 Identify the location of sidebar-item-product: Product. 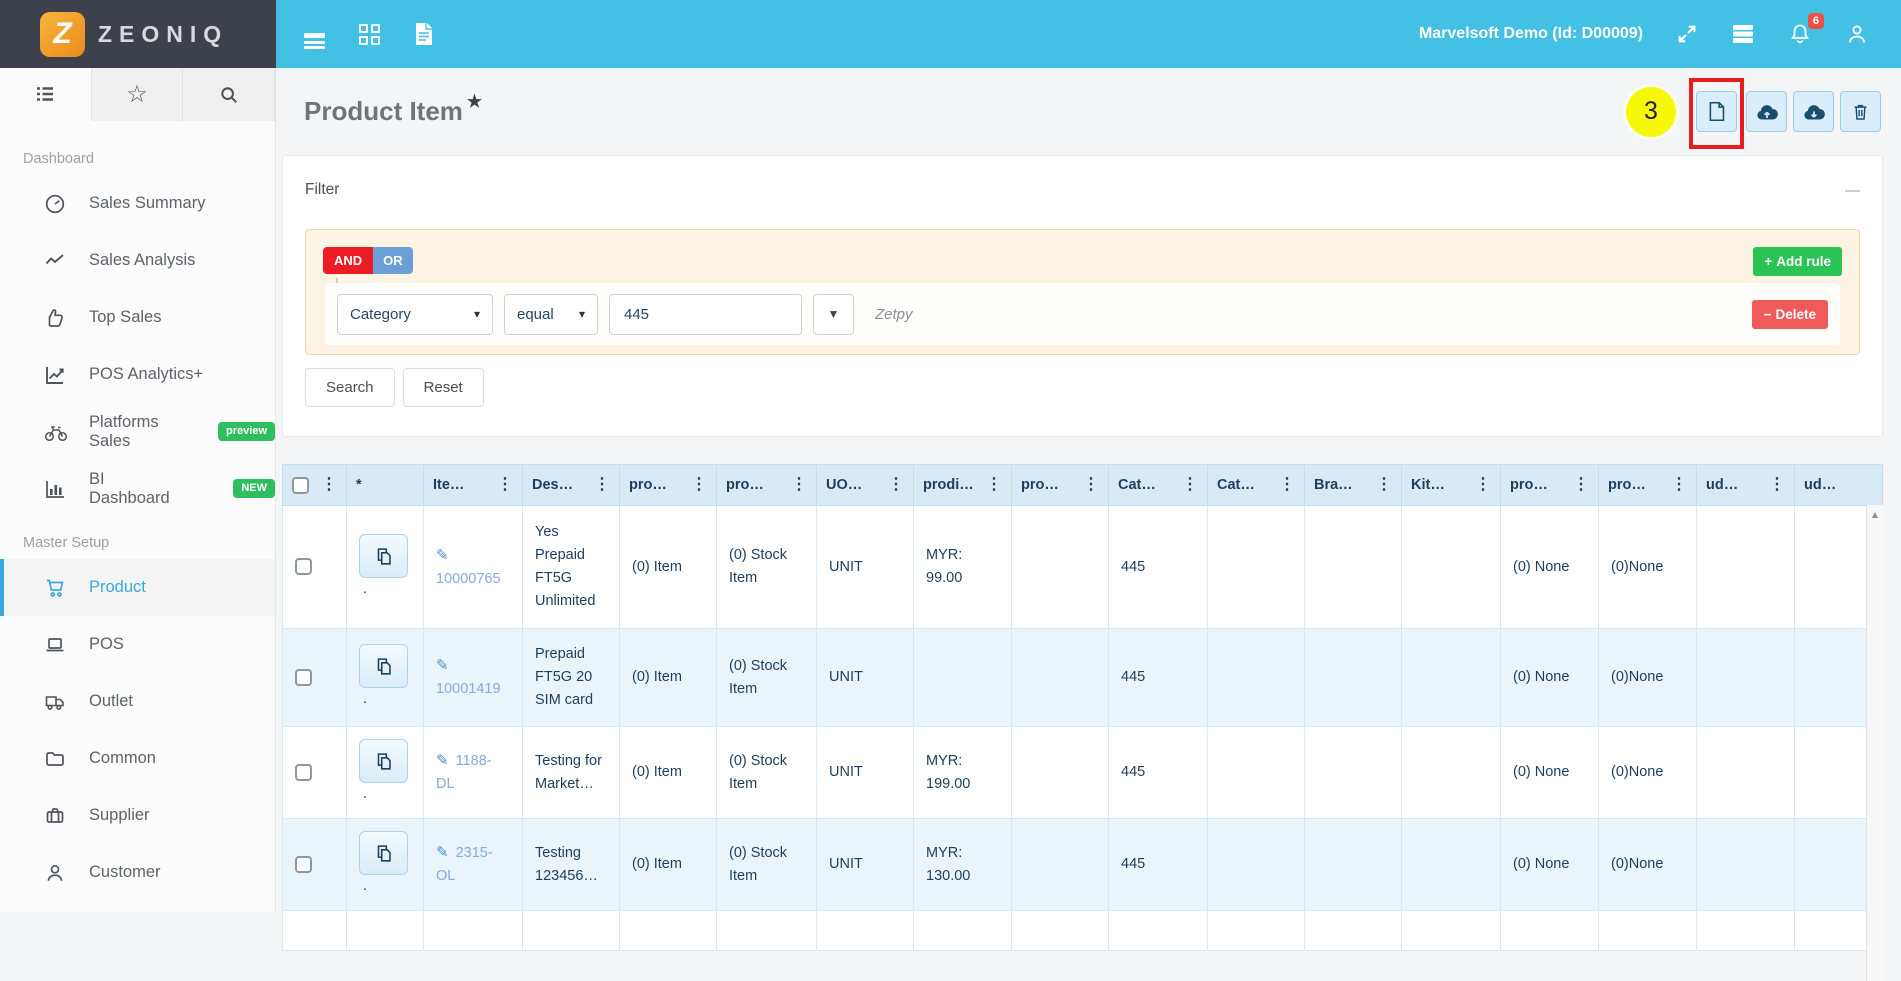
(137, 587).